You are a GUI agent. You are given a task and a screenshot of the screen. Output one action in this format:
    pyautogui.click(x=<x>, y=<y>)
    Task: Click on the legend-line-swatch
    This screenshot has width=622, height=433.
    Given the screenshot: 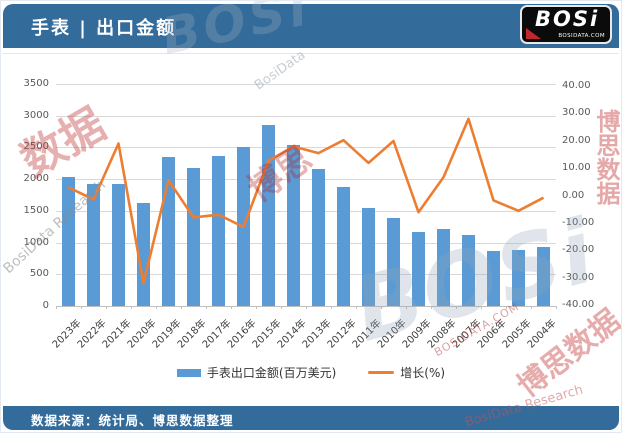 What is the action you would take?
    pyautogui.click(x=381, y=372)
    